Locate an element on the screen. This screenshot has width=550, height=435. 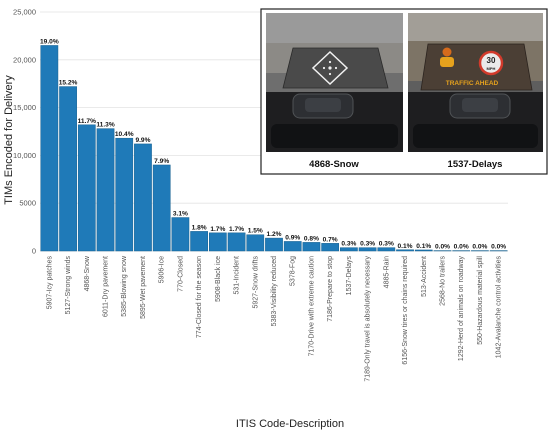
x-tick-label: 2568-No trailers is located at coordinates (442, 281).